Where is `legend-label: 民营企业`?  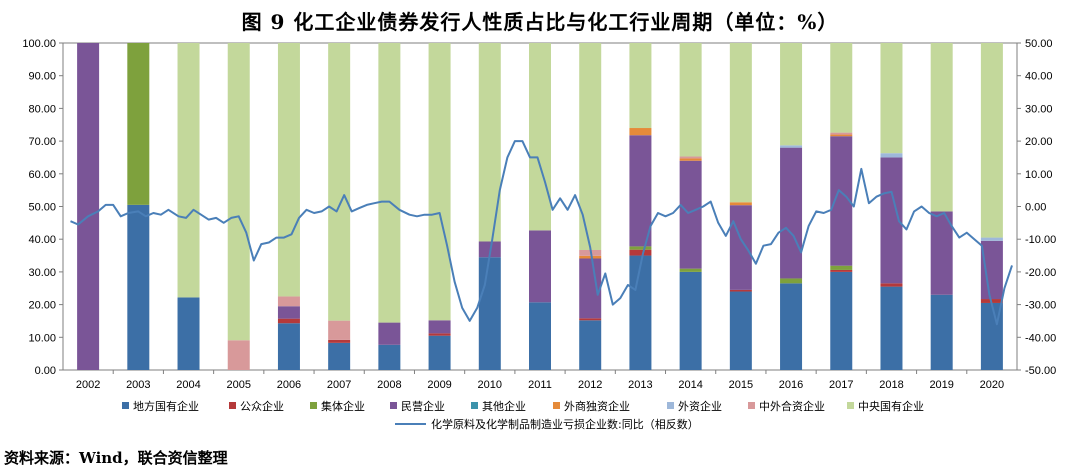 legend-label: 民营企业 is located at coordinates (423, 406).